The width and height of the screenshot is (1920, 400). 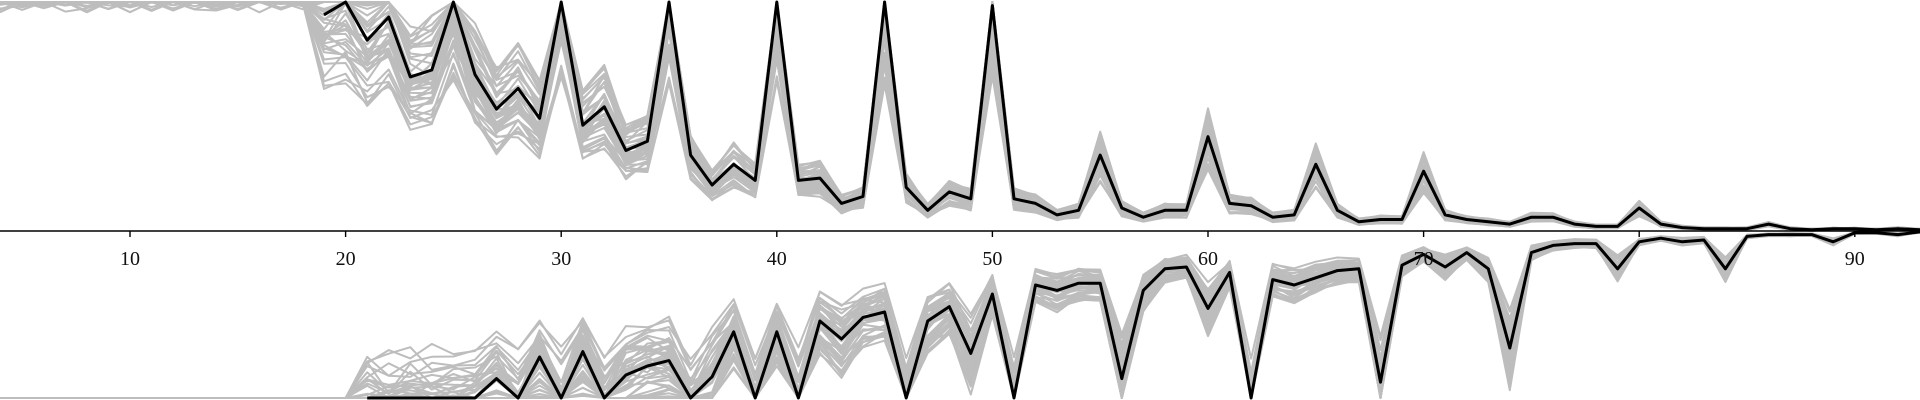 I want to click on x-tick-label: 20, so click(x=346, y=259).